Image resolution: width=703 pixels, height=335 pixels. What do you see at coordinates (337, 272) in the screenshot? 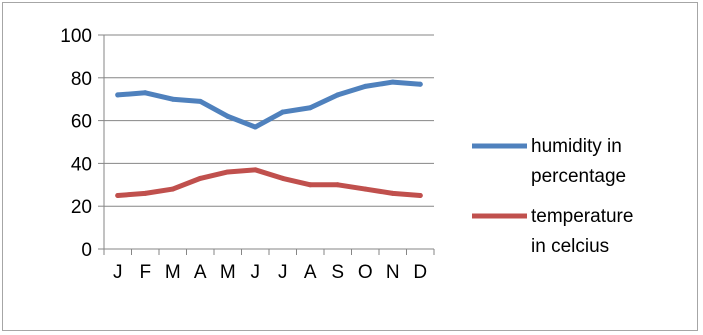
I see `x-tick-label: S` at bounding box center [337, 272].